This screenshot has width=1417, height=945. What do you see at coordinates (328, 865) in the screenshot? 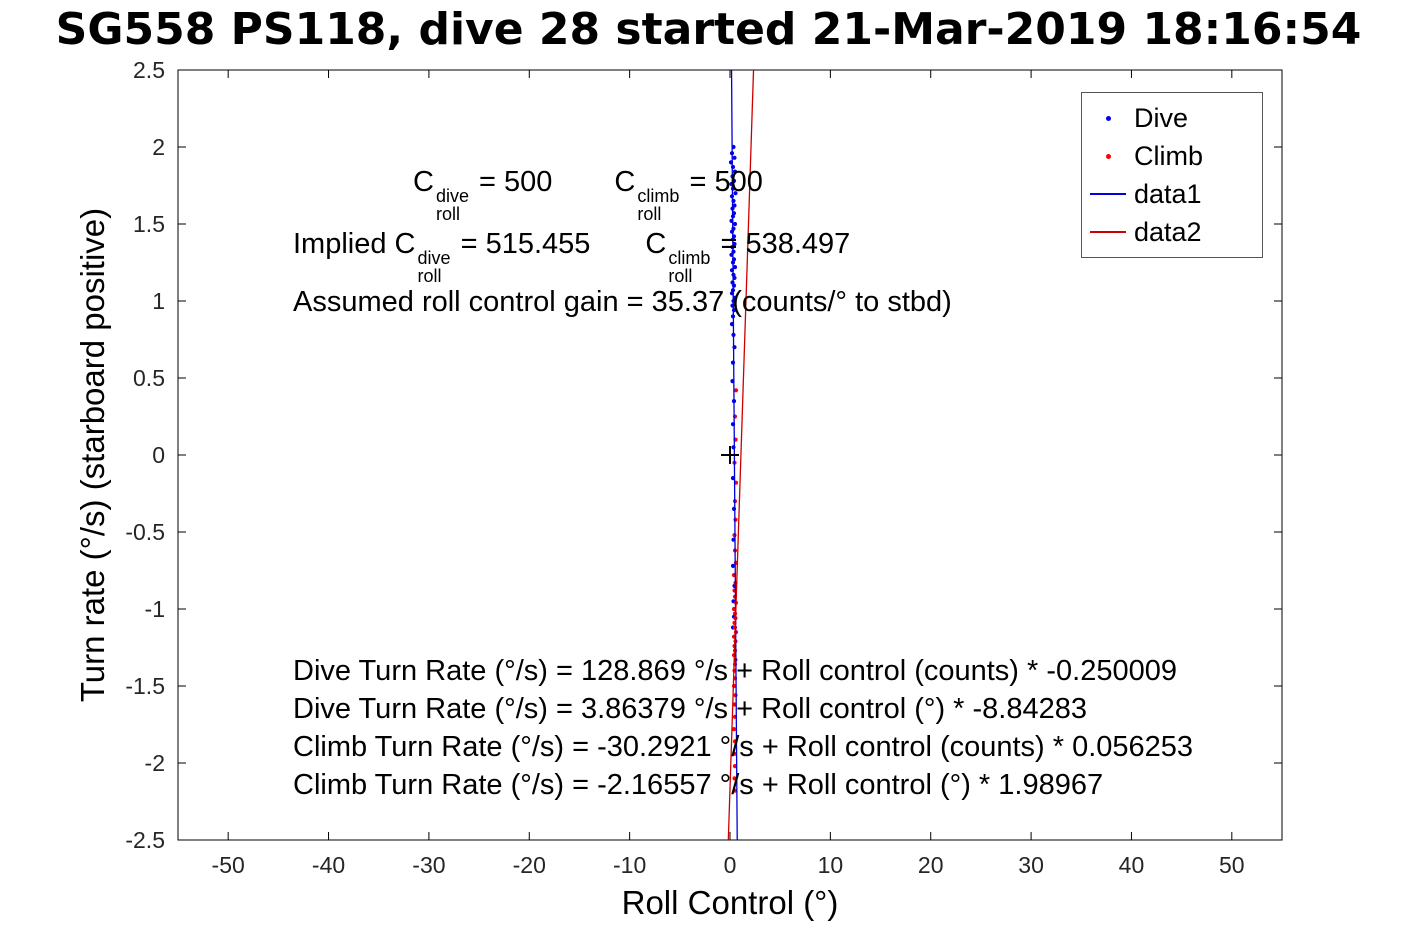
I see `svg-text: -40` at bounding box center [328, 865].